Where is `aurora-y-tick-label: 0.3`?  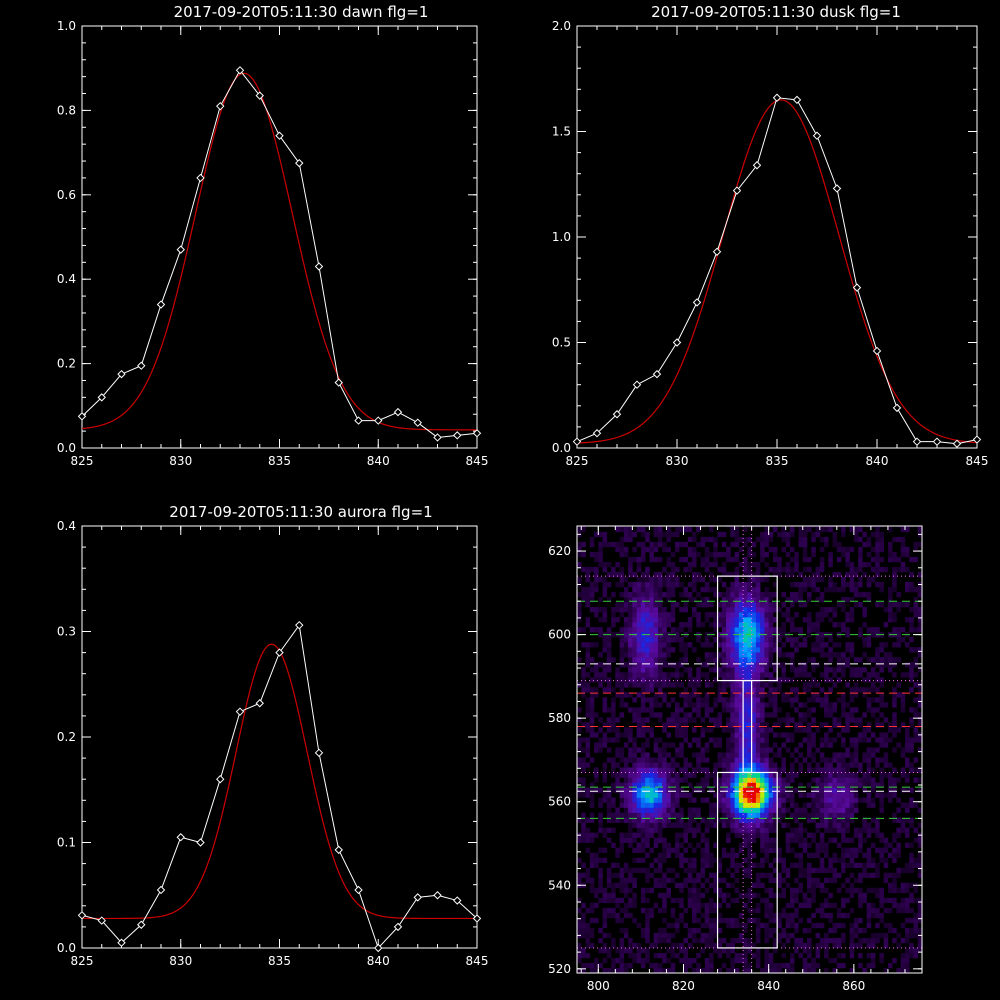 aurora-y-tick-label: 0.3 is located at coordinates (66, 632).